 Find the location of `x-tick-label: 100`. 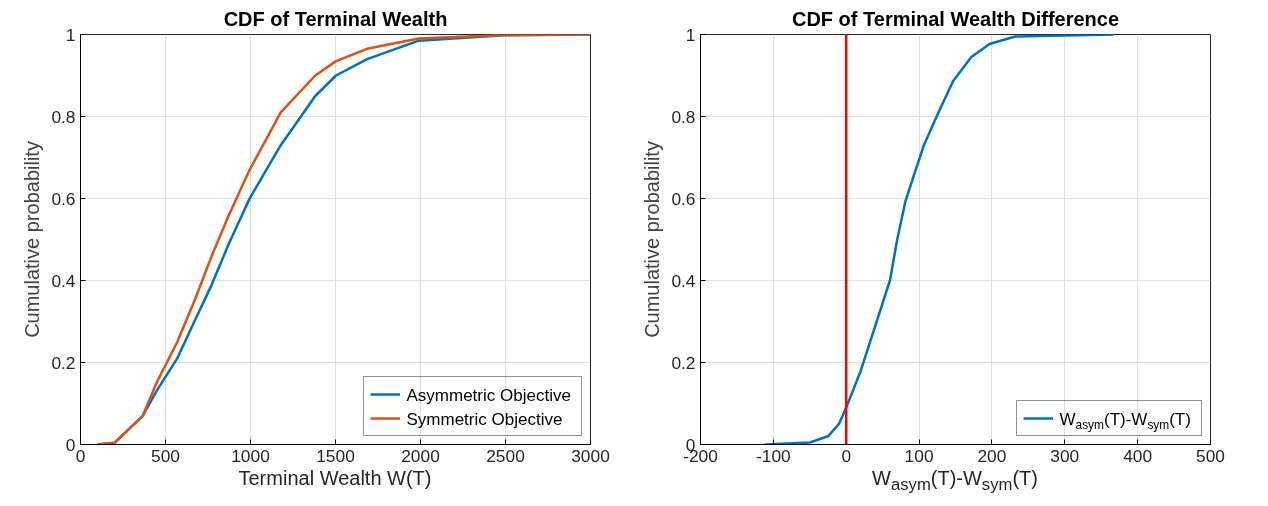

x-tick-label: 100 is located at coordinates (919, 455).